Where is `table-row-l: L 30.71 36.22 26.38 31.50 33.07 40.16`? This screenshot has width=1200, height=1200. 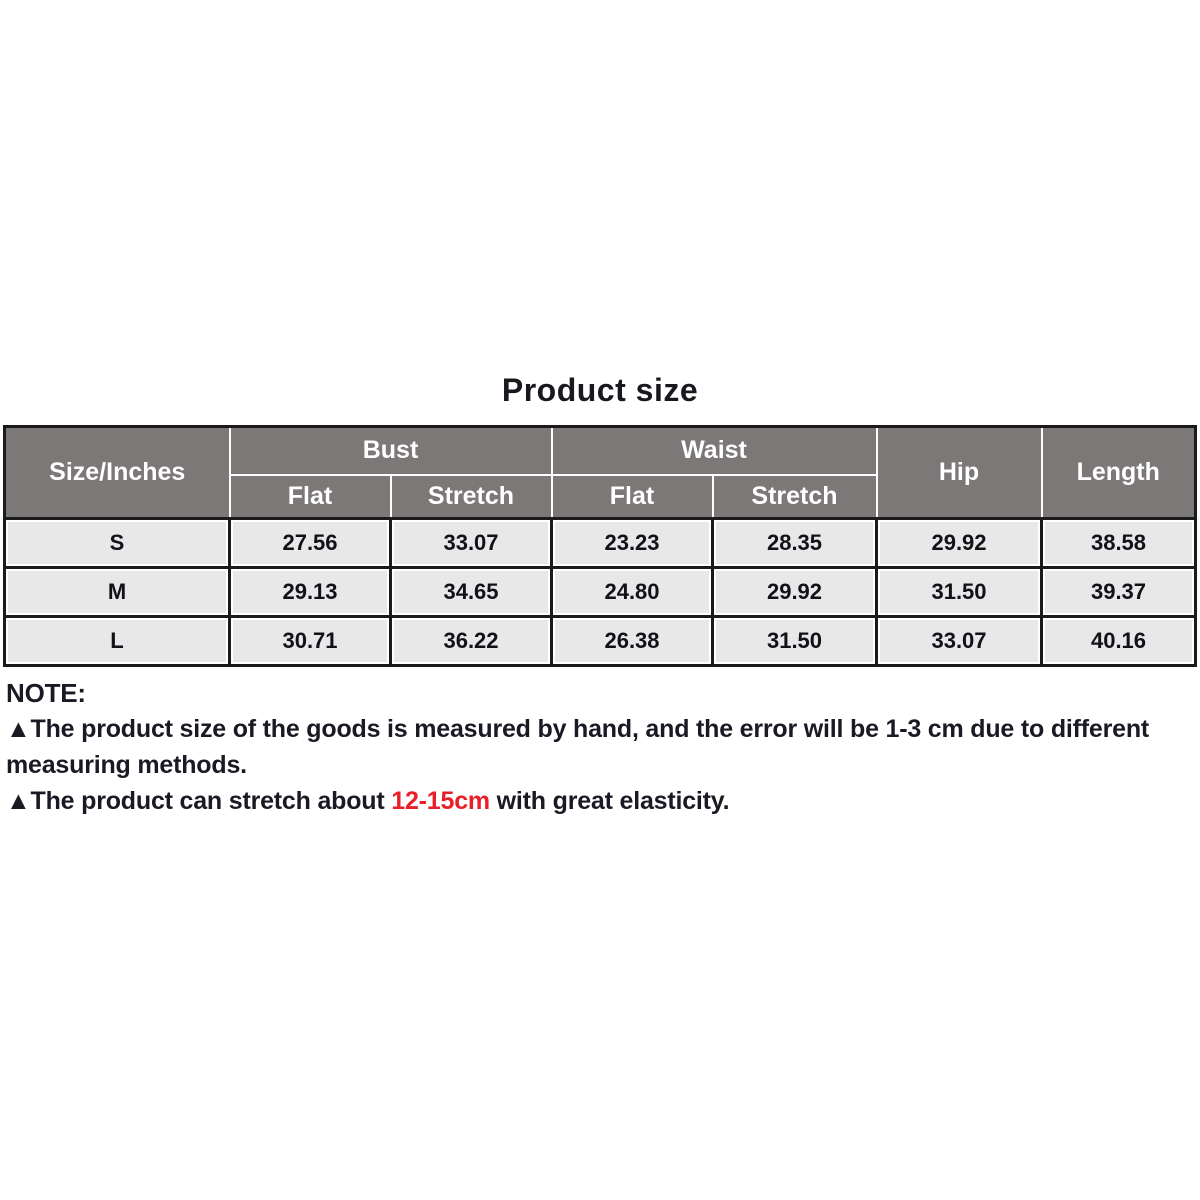 table-row-l: L 30.71 36.22 26.38 31.50 33.07 40.16 is located at coordinates (600, 641).